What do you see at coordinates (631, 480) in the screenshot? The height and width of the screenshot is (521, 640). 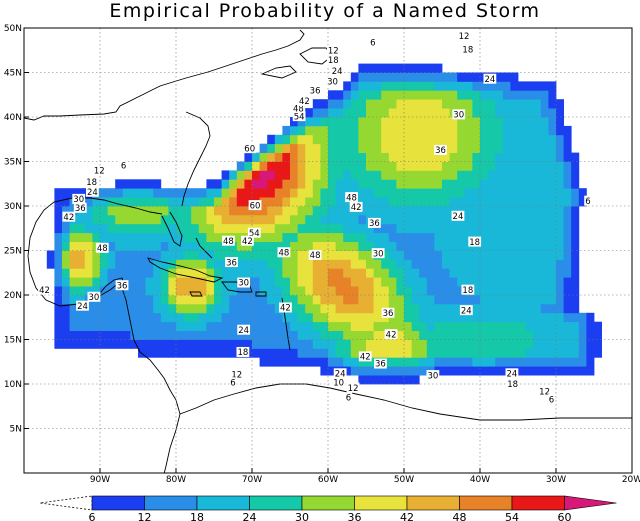 I see `x-tick-label: 20W` at bounding box center [631, 480].